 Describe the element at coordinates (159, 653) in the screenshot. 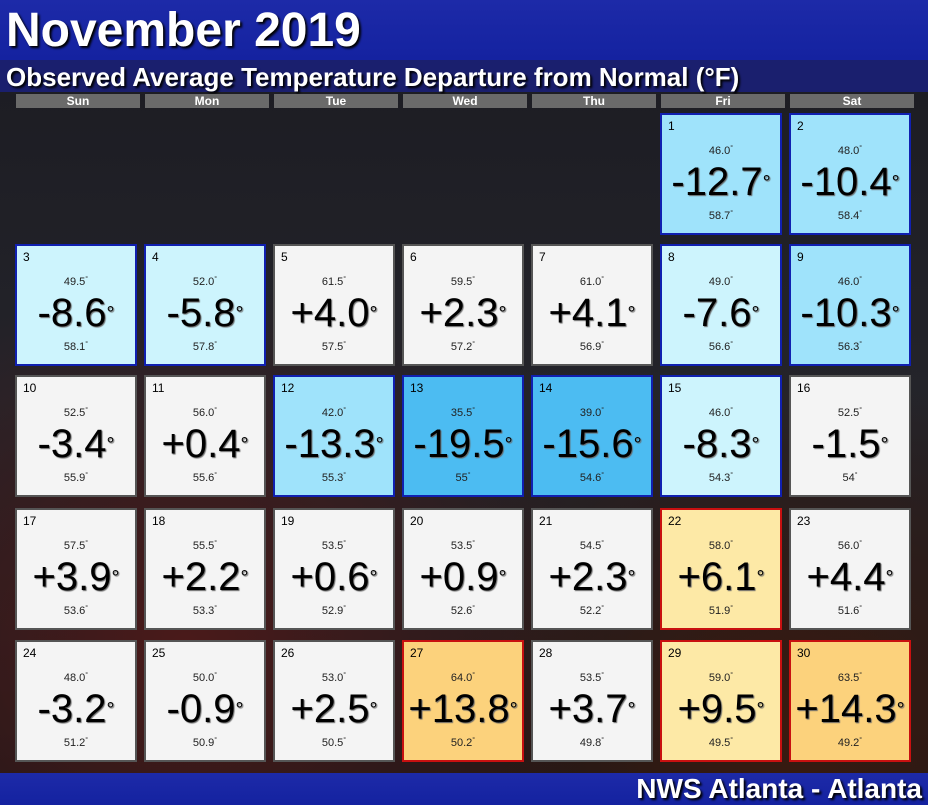

I see `day-number: 25` at that location.